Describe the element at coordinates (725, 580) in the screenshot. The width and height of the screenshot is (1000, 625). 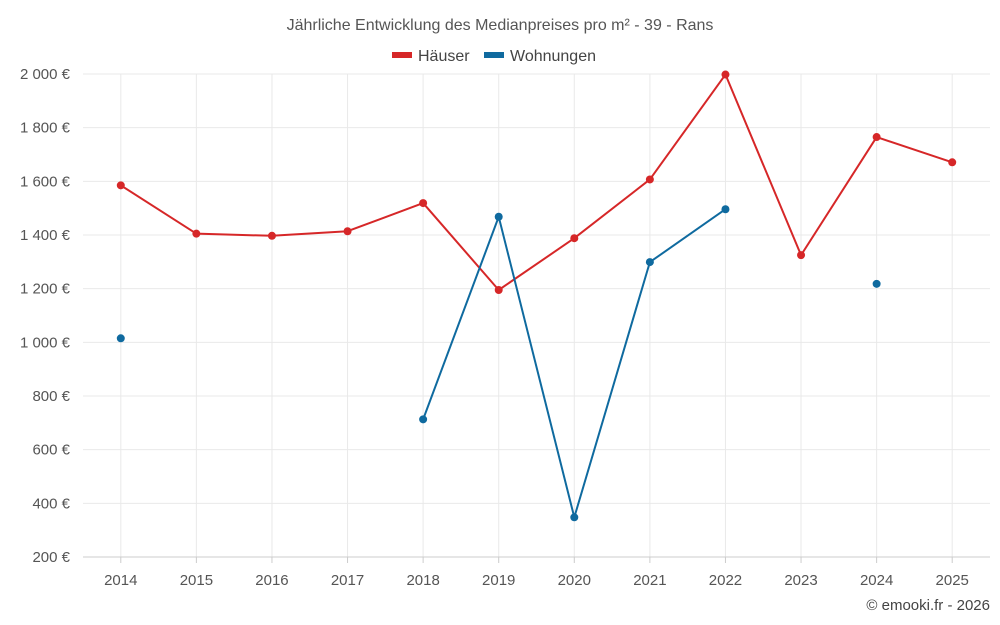
I see `x-tick-label: 2022` at that location.